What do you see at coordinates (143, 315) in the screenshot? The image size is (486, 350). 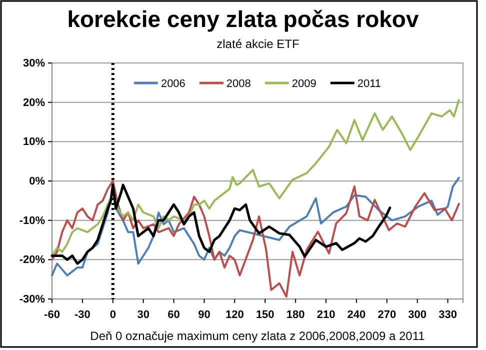 I see `x-tick-label: 30` at bounding box center [143, 315].